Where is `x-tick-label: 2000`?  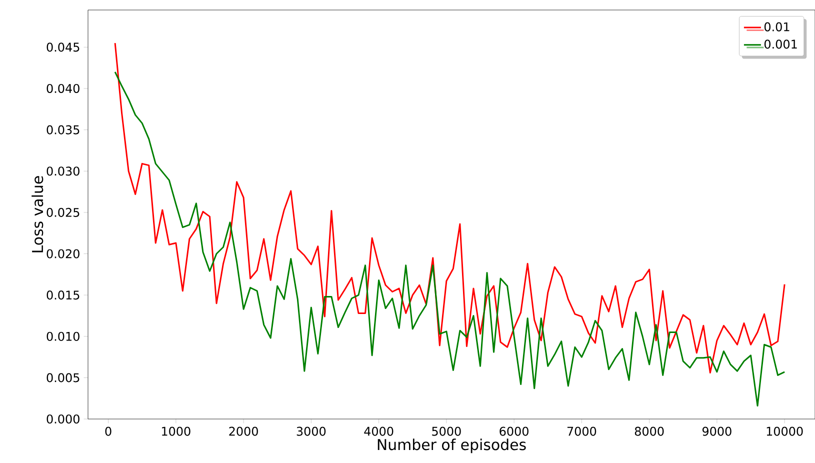 x-tick-label: 2000 is located at coordinates (243, 431).